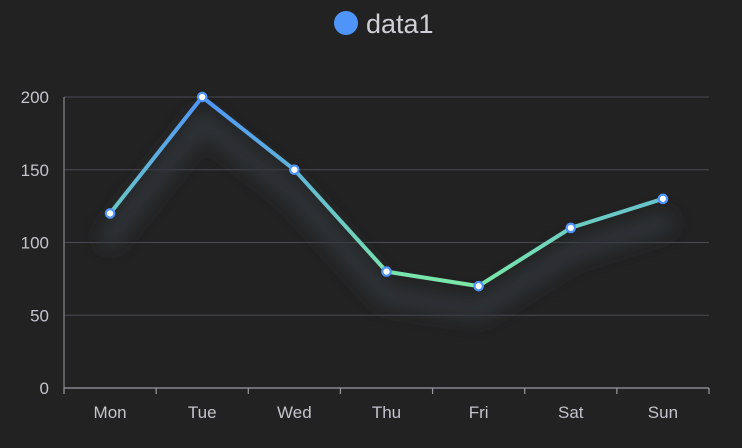 This screenshot has width=742, height=448. I want to click on y-tick-label: 150, so click(35, 170).